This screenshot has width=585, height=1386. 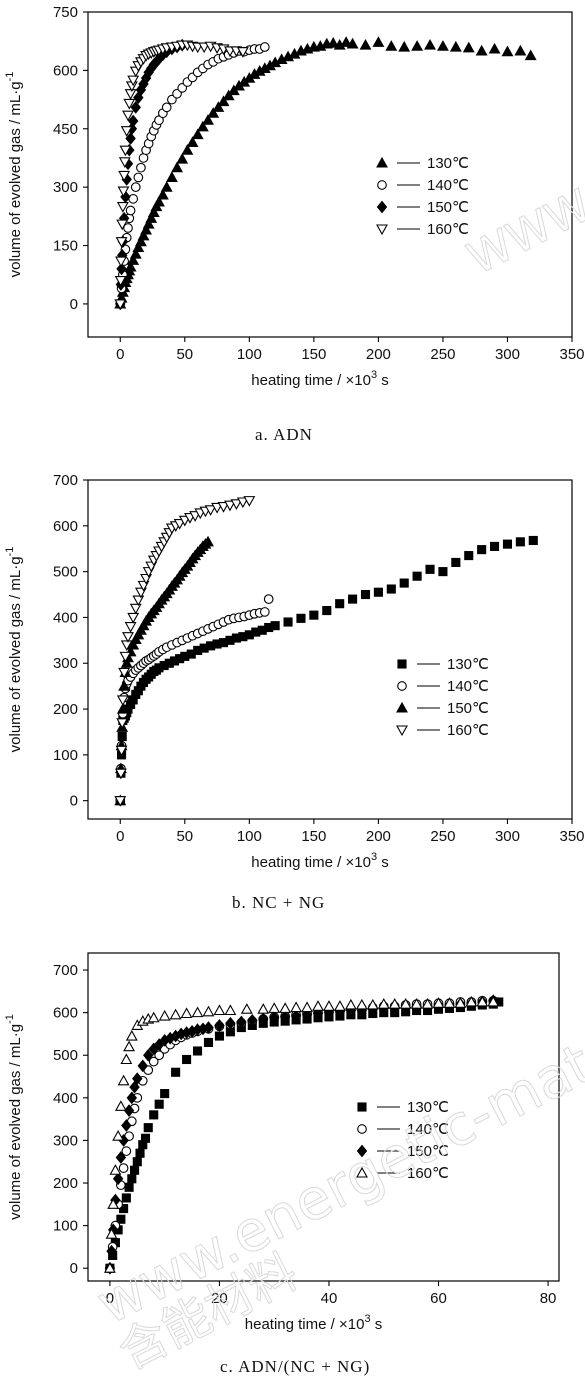 I want to click on y-tick-label: 700, so click(x=65, y=970).